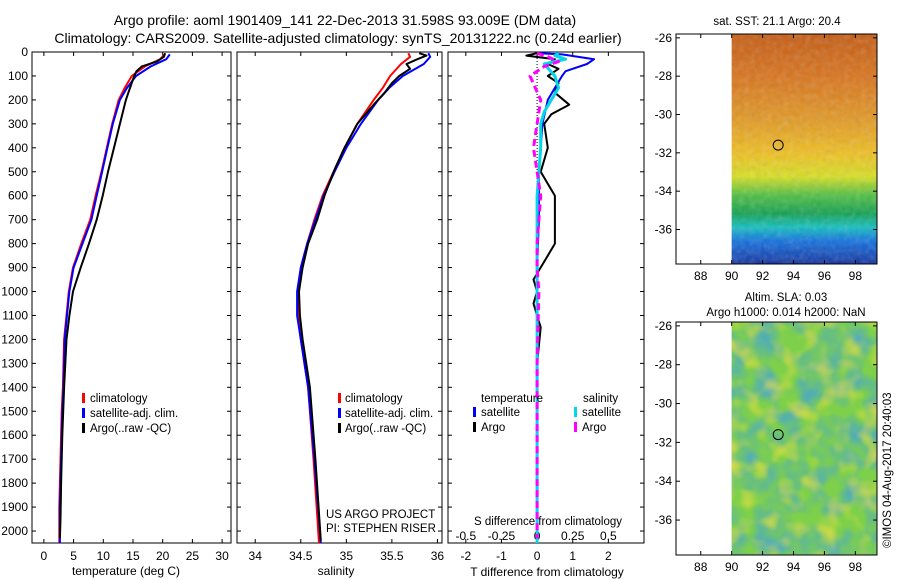 This screenshot has height=580, width=900. I want to click on legend-label-climatology: climatology, so click(374, 399).